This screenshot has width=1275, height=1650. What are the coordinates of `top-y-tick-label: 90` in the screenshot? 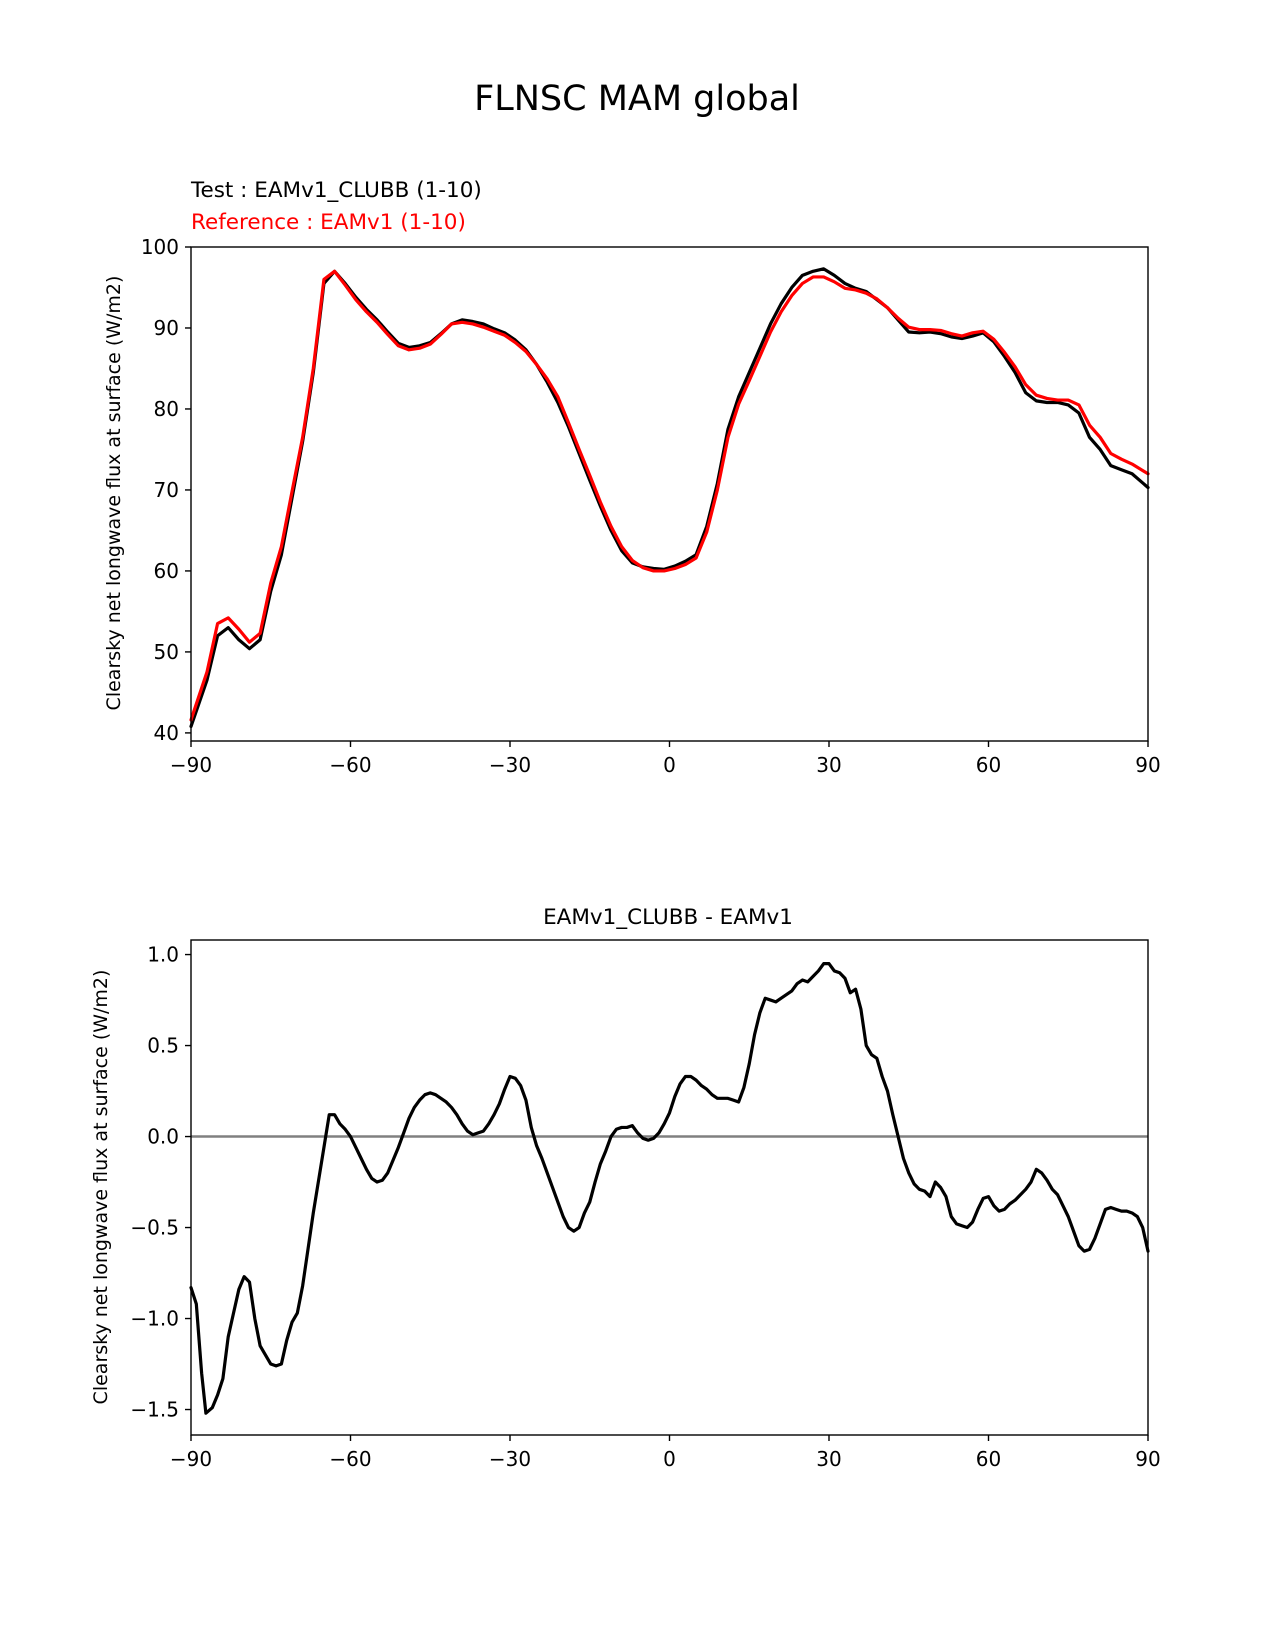 It's located at (166, 328).